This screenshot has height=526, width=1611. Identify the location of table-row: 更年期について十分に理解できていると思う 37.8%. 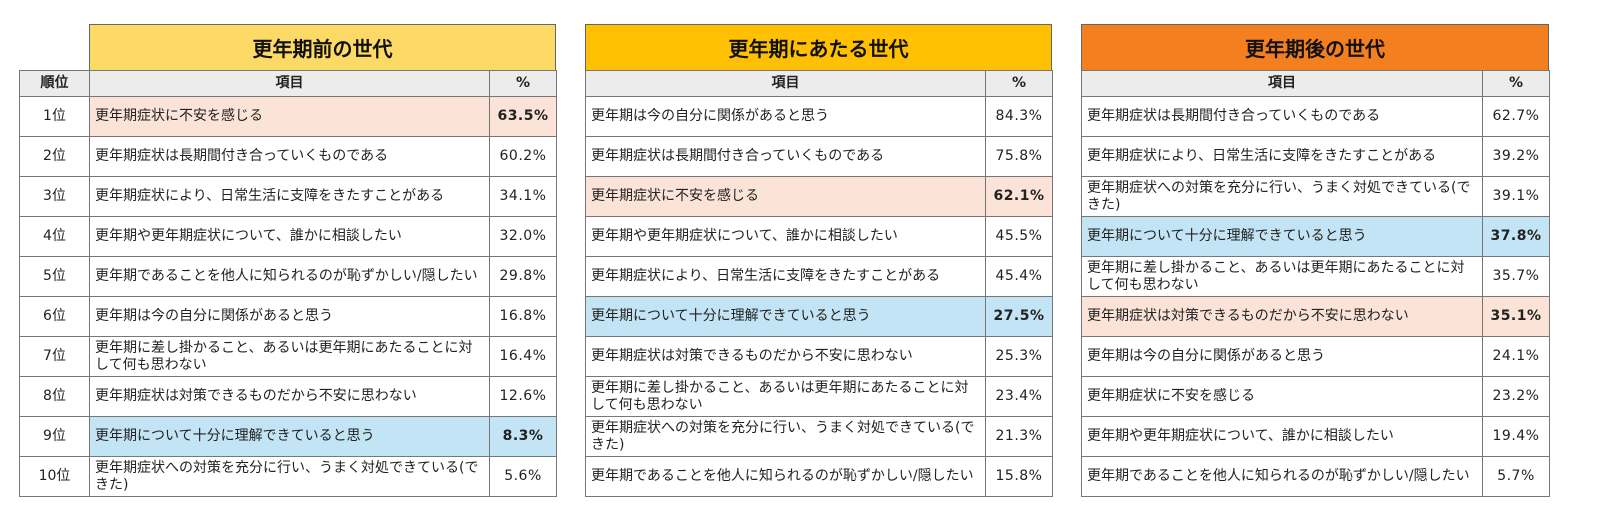
(1315, 236).